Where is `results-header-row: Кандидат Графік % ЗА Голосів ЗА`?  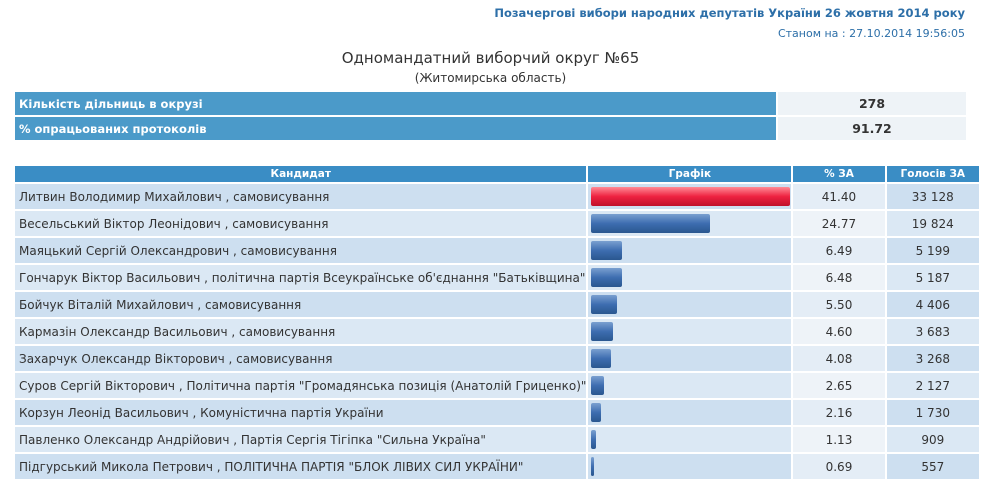 results-header-row: Кандидат Графік % ЗА Голосів ЗА is located at coordinates (497, 174).